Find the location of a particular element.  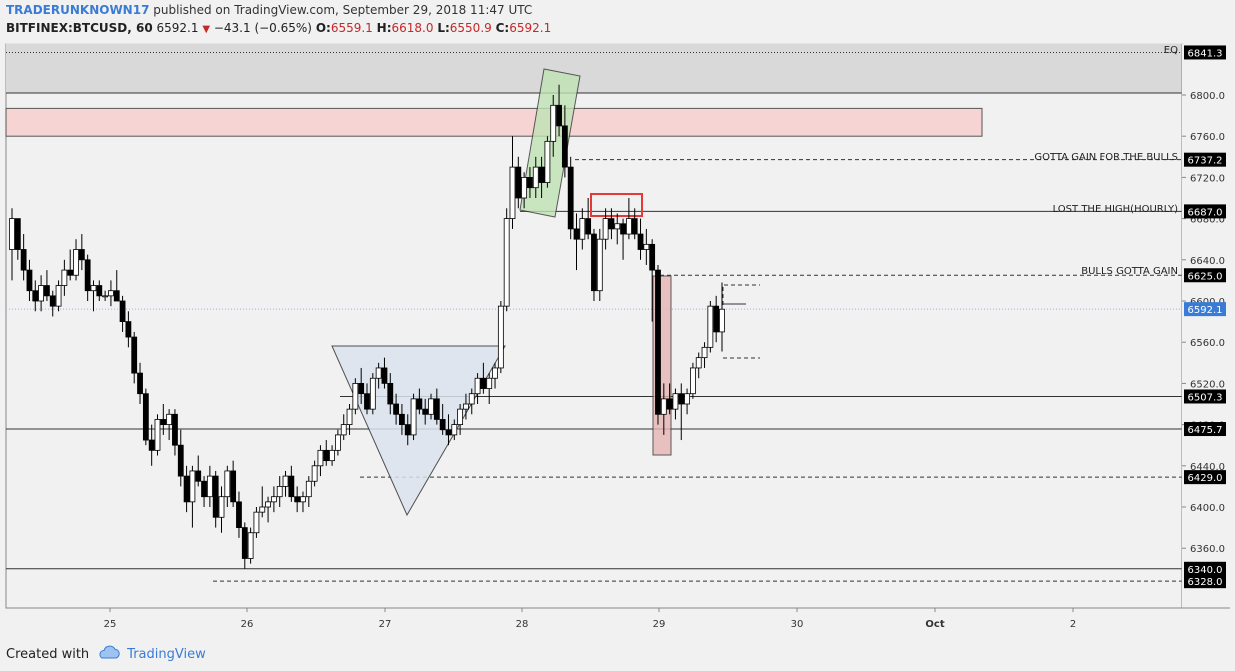

symbol-label: BITFINEX:BTCUSD, 60 is located at coordinates (79, 28).